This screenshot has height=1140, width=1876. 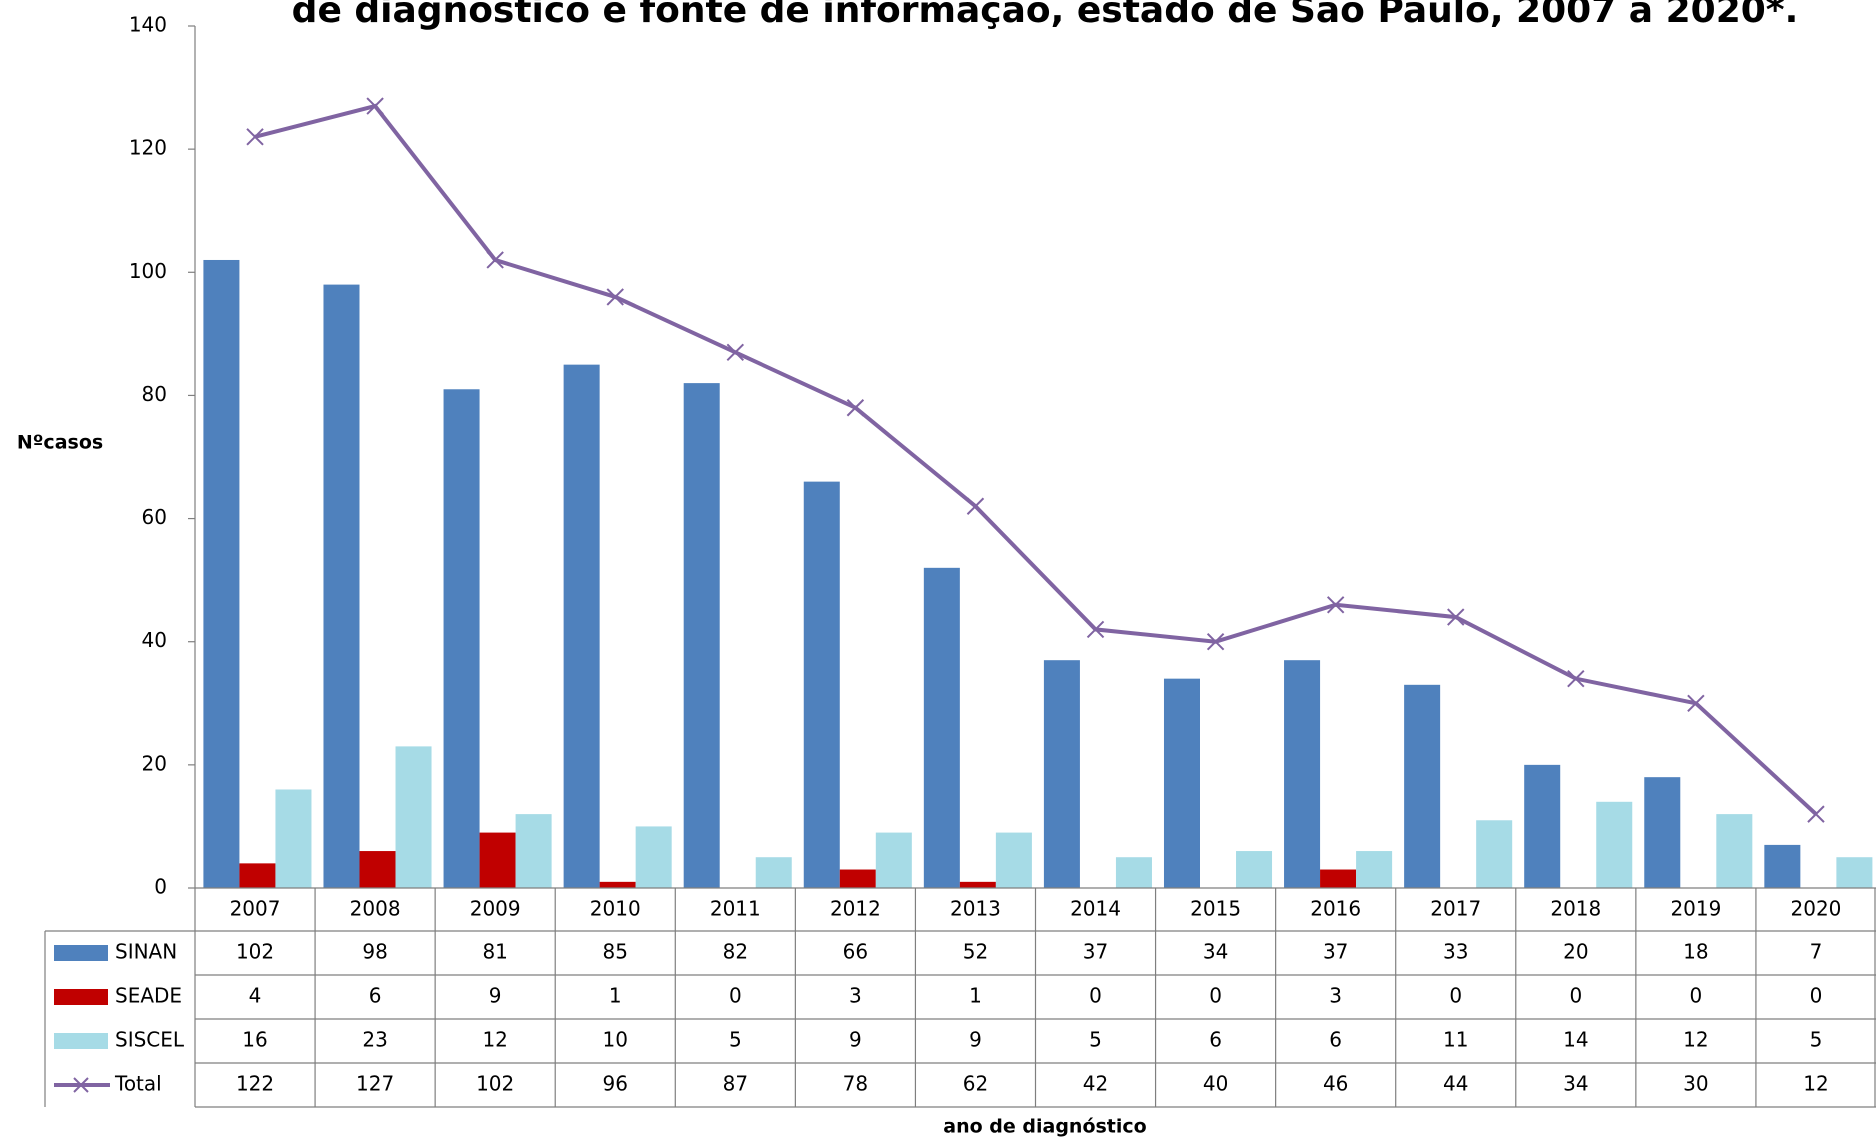 What do you see at coordinates (735, 909) in the screenshot?
I see `x-tick-label: 2011` at bounding box center [735, 909].